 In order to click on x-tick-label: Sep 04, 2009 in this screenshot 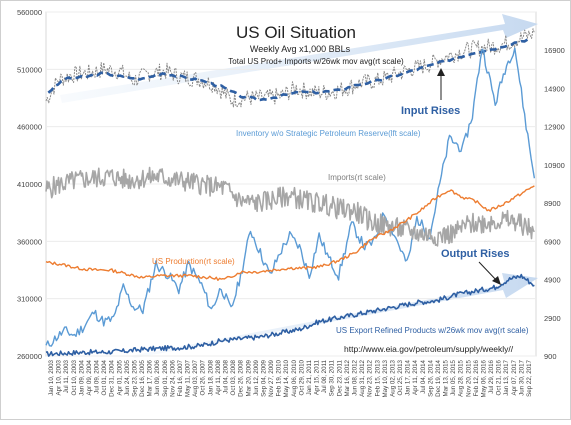, I will do `click(263, 377)`.